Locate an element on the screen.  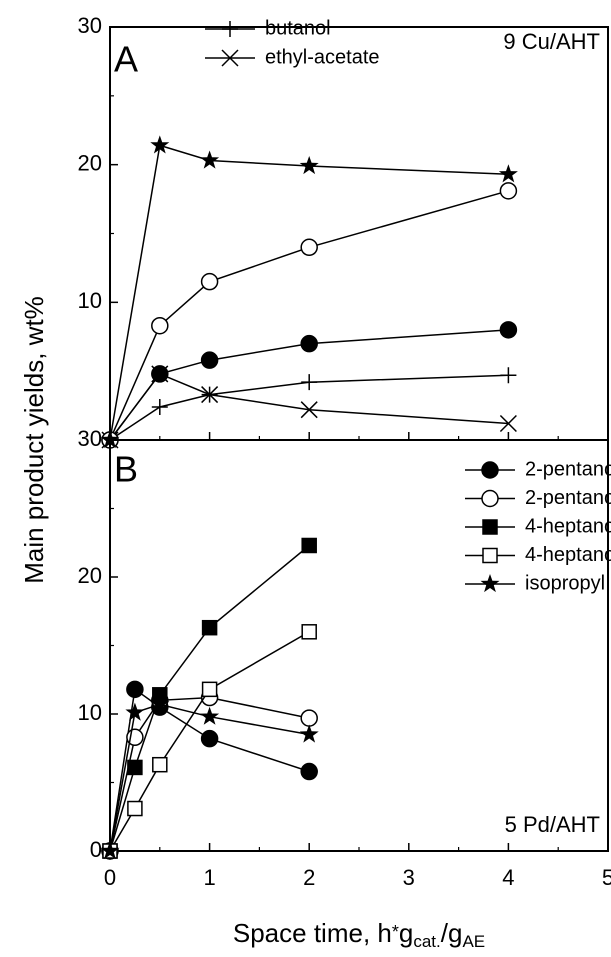
legend-label: ethyl-acetate is located at coordinates (322, 57).